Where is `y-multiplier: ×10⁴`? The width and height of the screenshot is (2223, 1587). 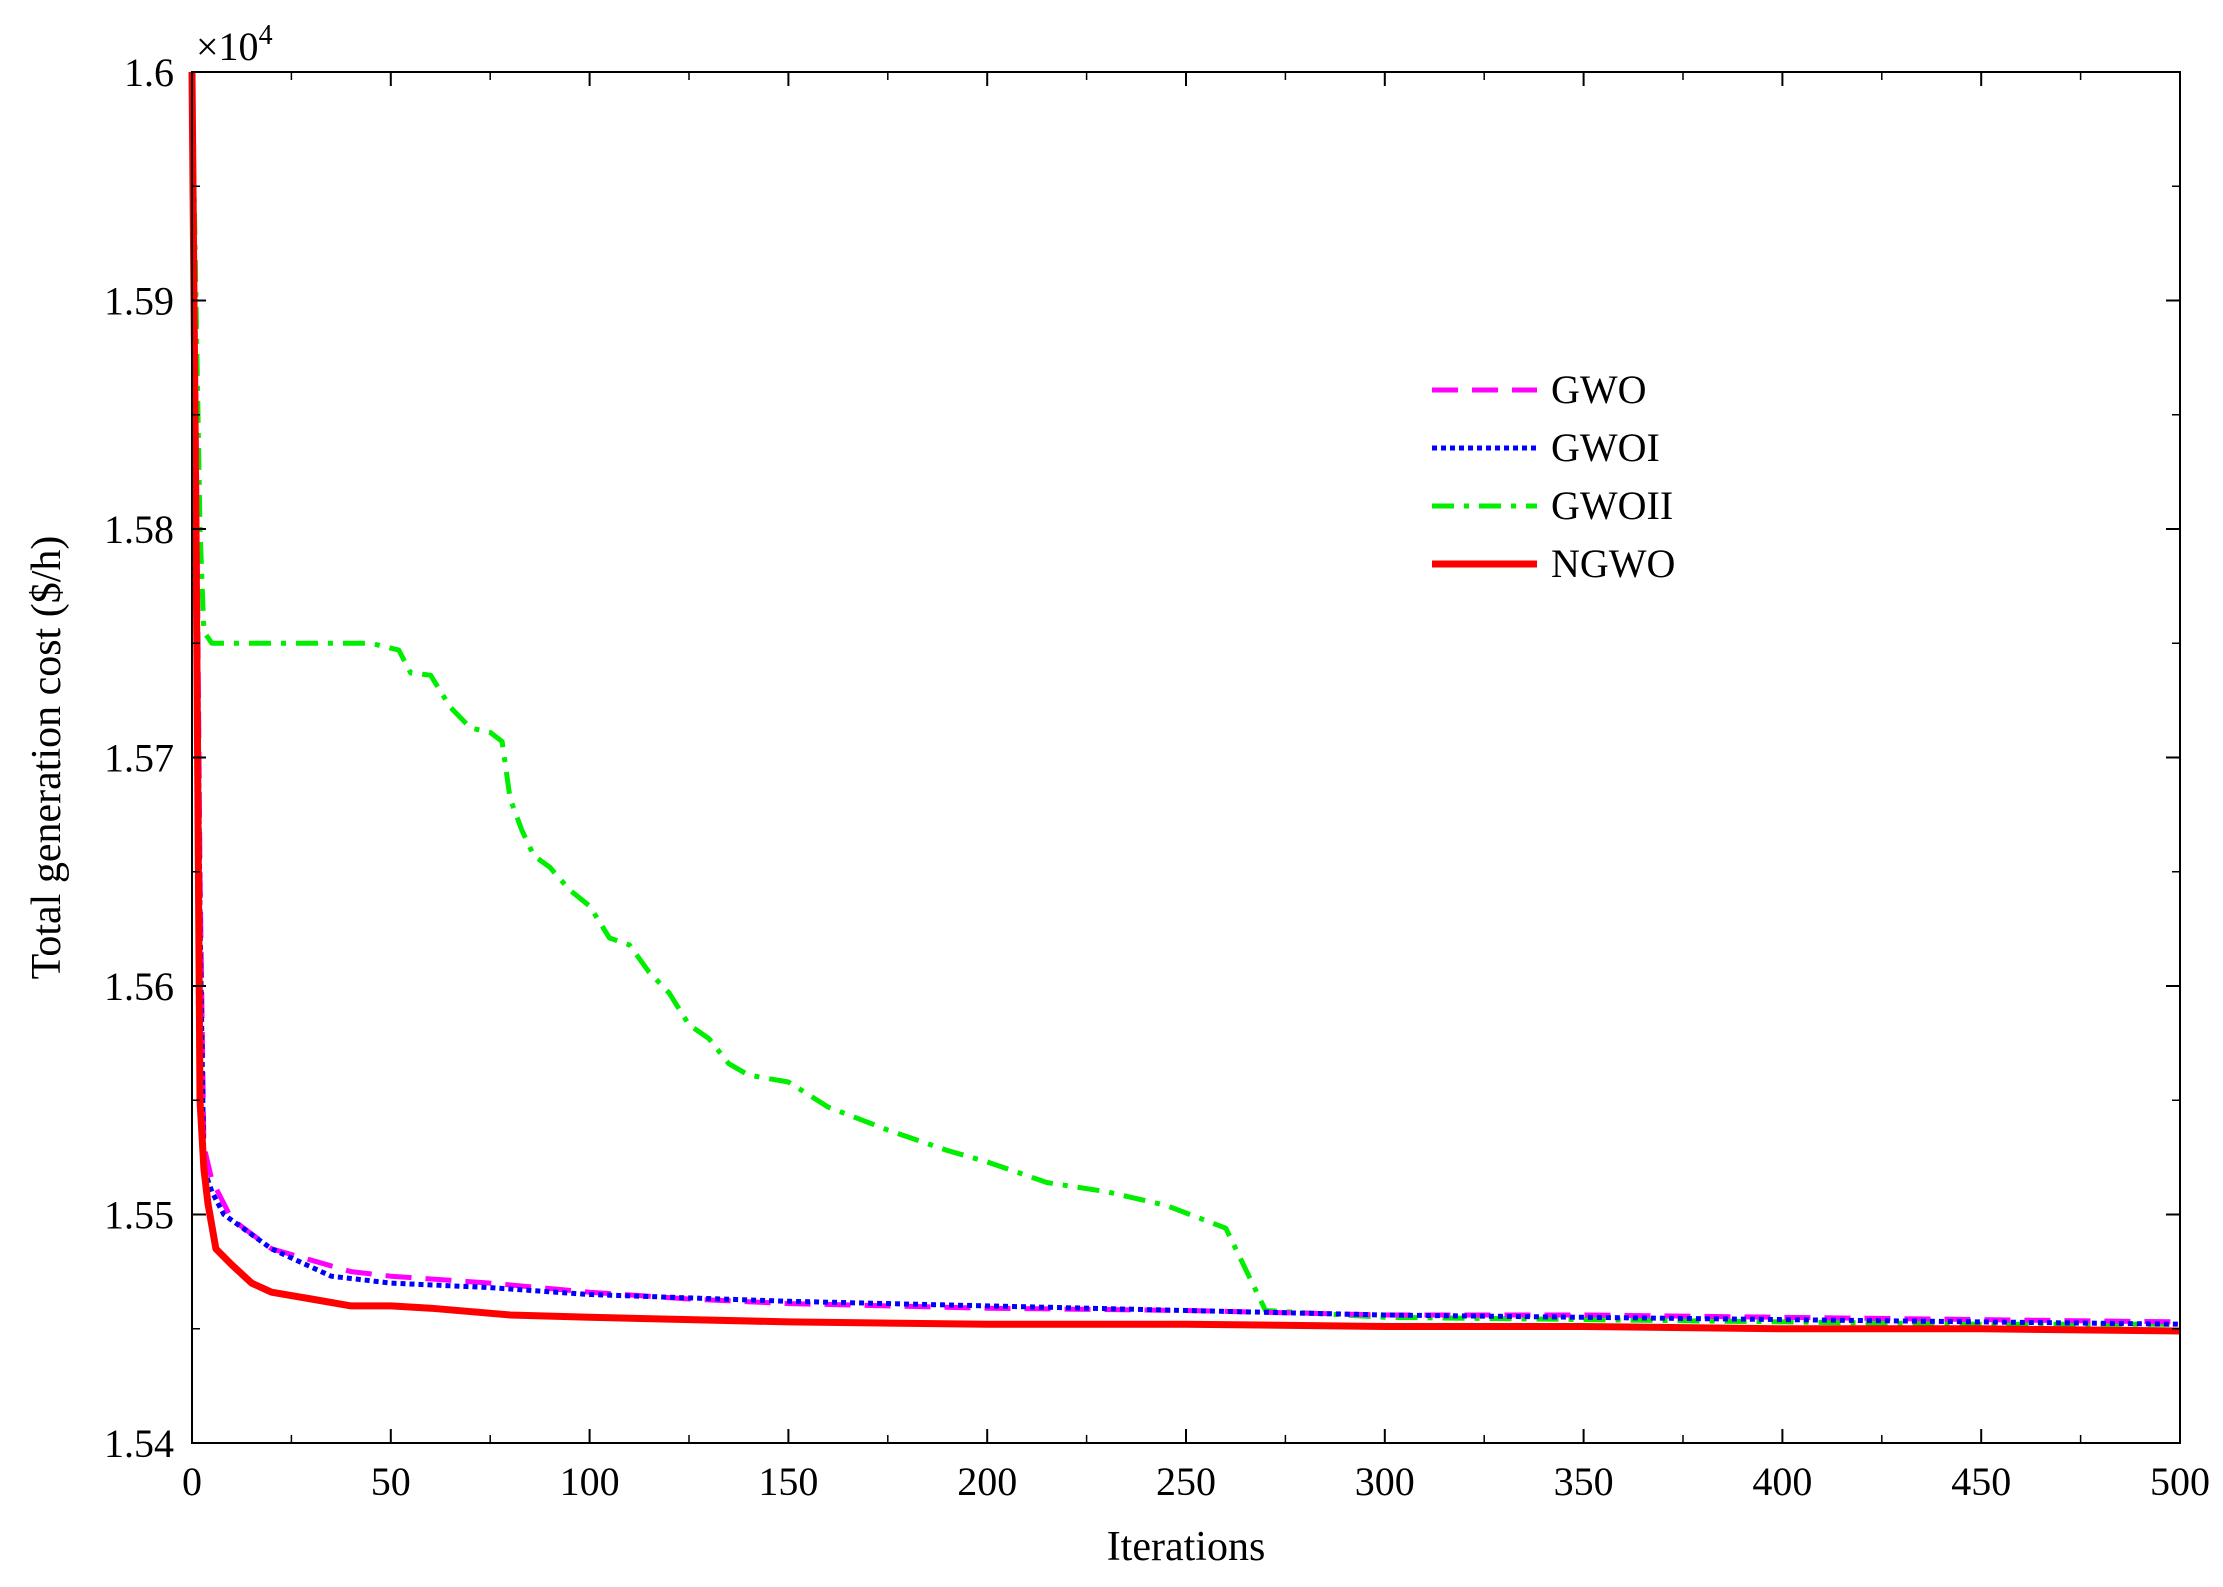 y-multiplier: ×10⁴ is located at coordinates (234, 44).